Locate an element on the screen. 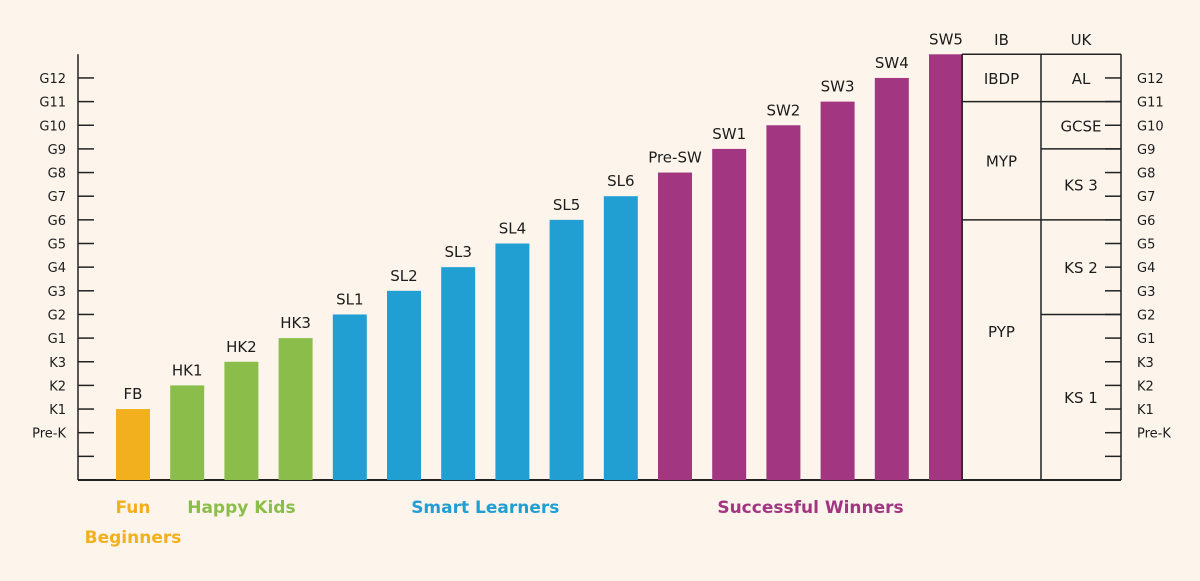 The width and height of the screenshot is (1200, 581). right-level-label: G1 is located at coordinates (1146, 339).